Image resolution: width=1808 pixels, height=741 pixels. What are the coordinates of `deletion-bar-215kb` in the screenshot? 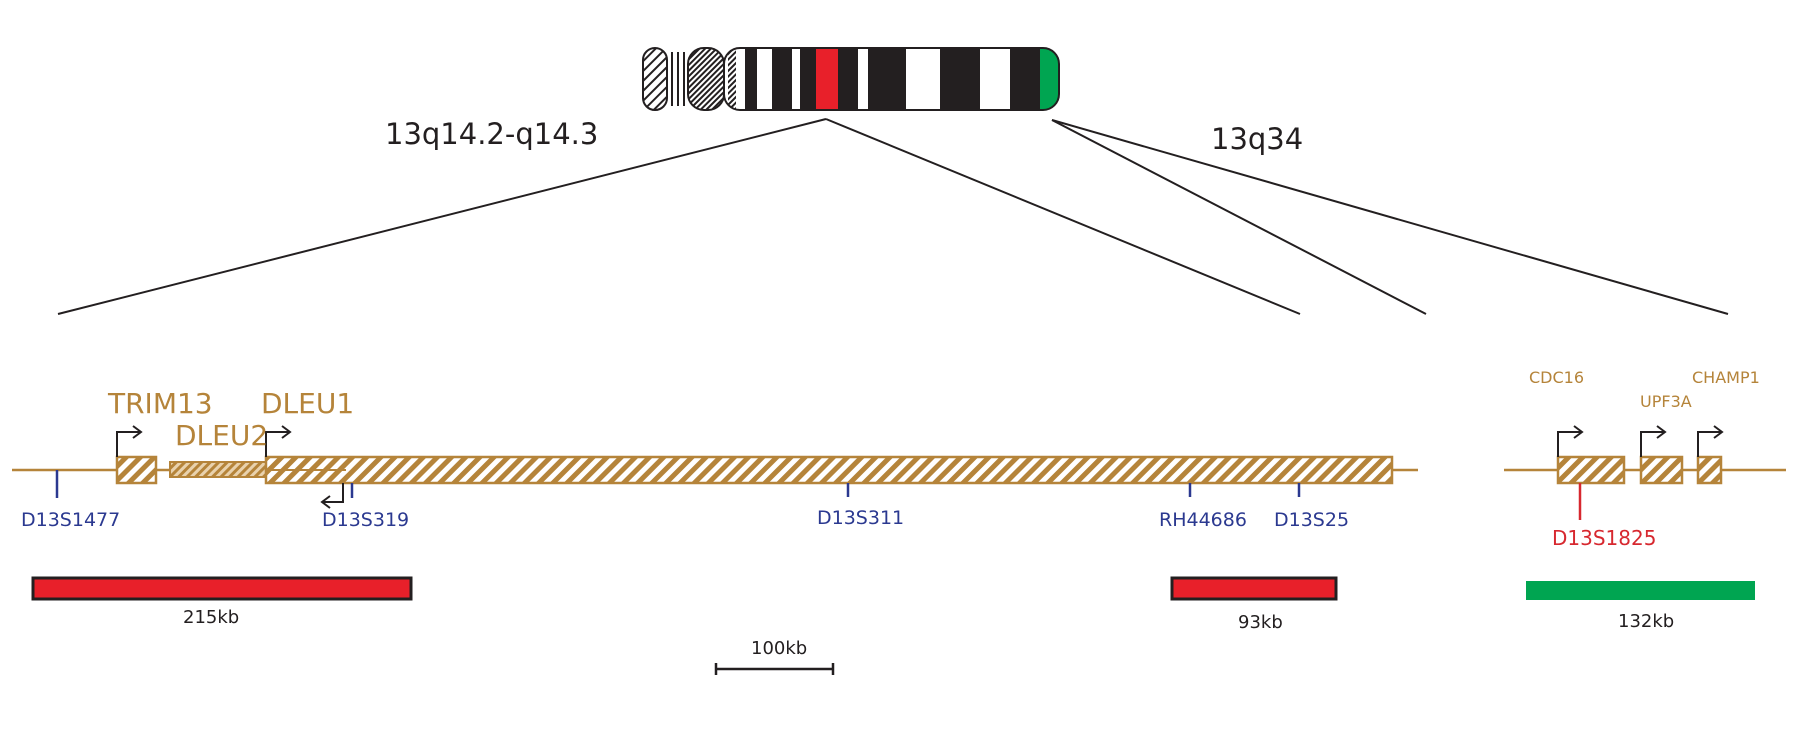 It's located at (222, 588).